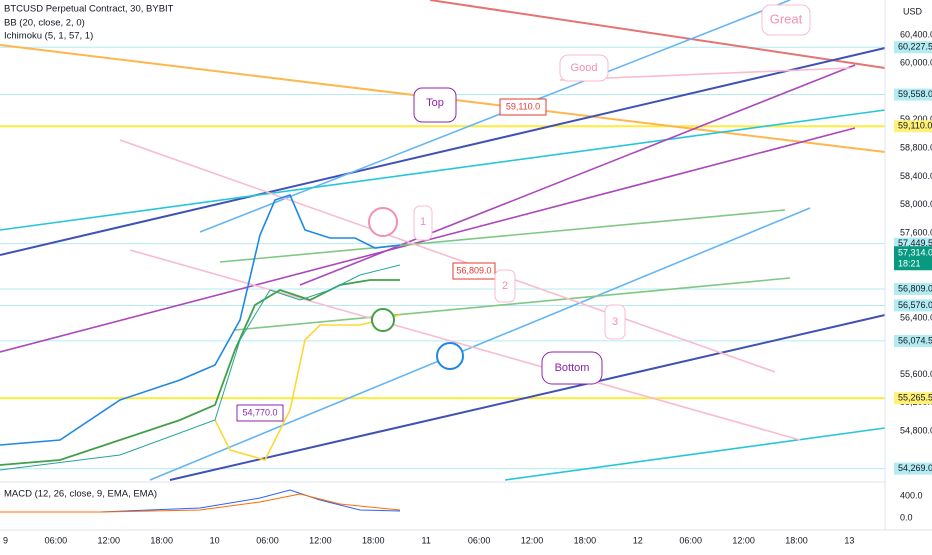 Image resolution: width=932 pixels, height=555 pixels. What do you see at coordinates (200, 372) in the screenshot?
I see `bollinger-basis` at bounding box center [200, 372].